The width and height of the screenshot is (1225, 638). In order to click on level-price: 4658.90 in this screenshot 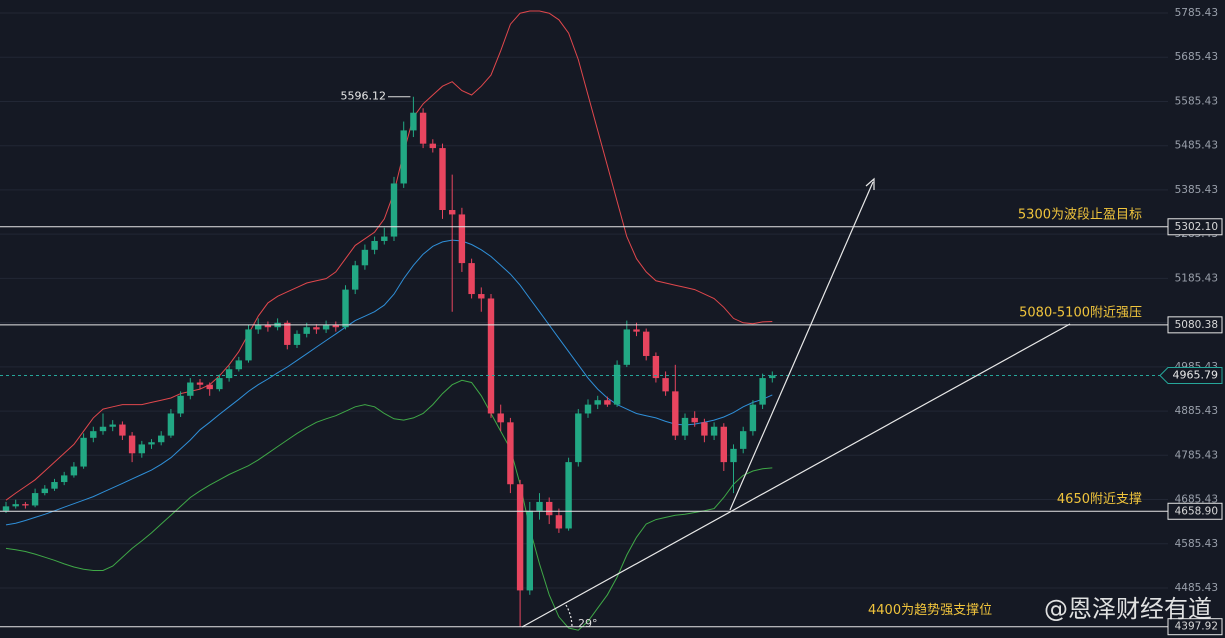, I will do `click(1196, 511)`.